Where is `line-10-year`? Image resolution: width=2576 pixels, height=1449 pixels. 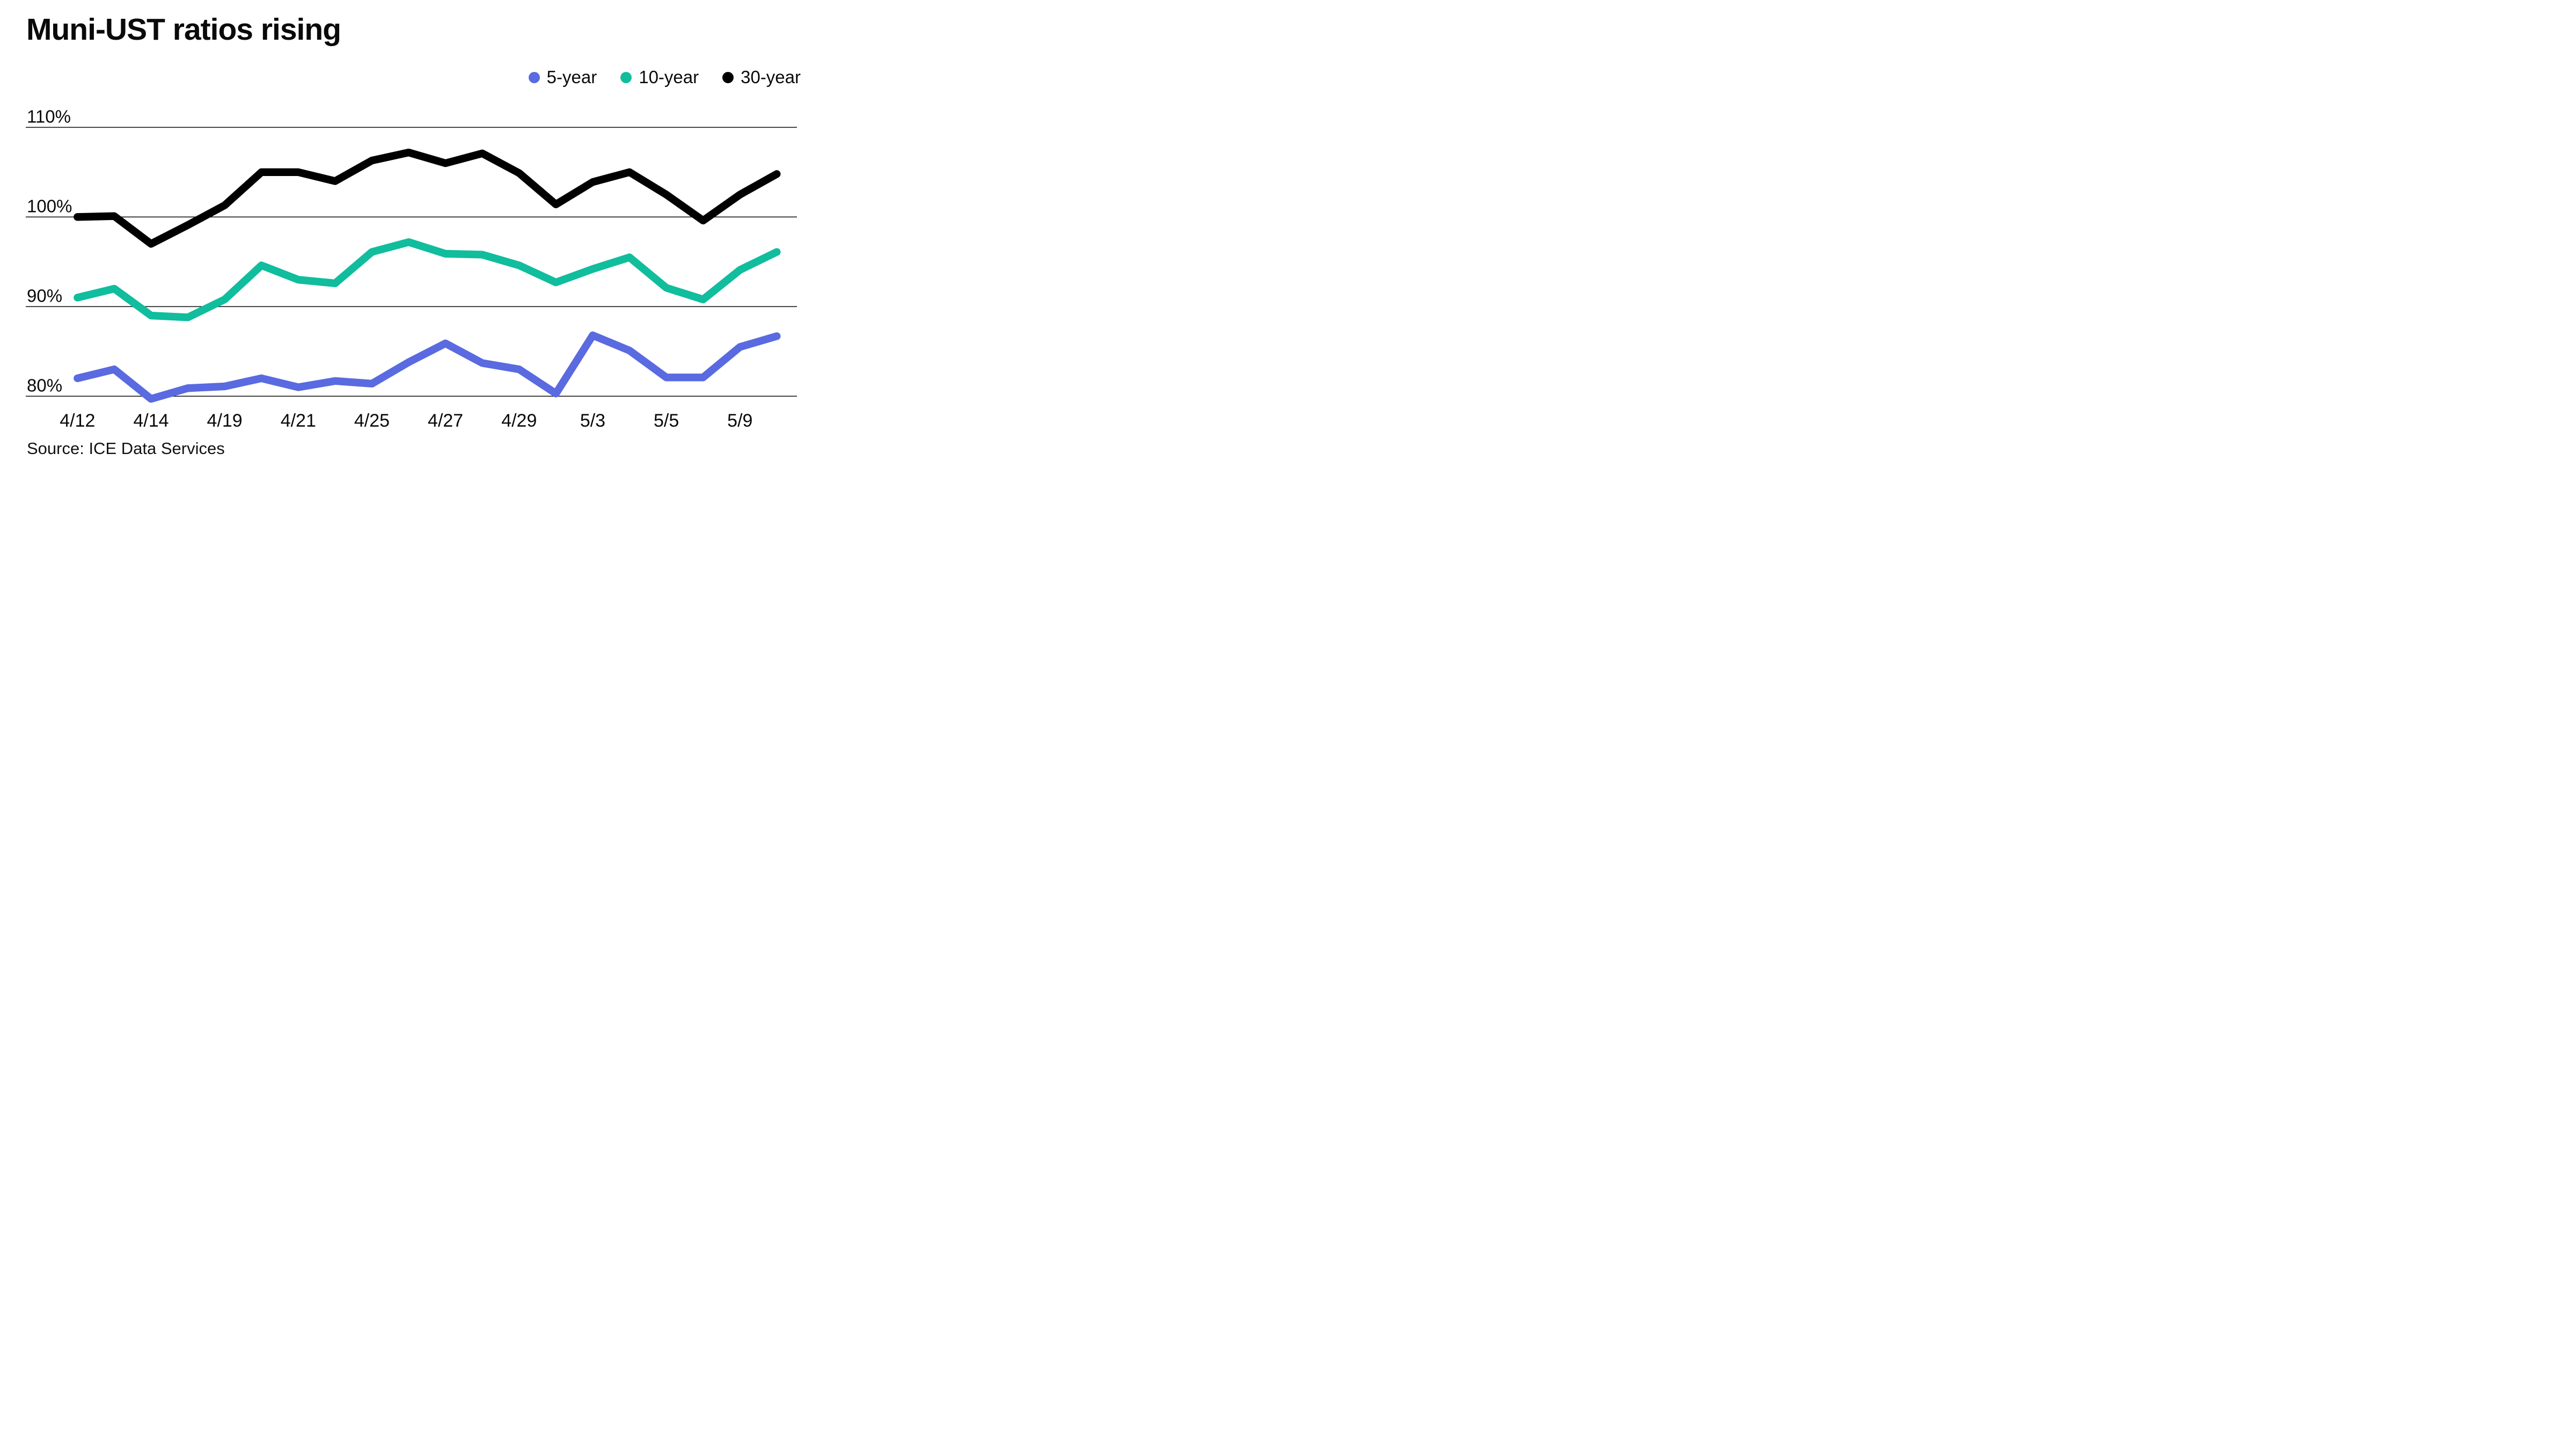
line-10-year is located at coordinates (427, 279).